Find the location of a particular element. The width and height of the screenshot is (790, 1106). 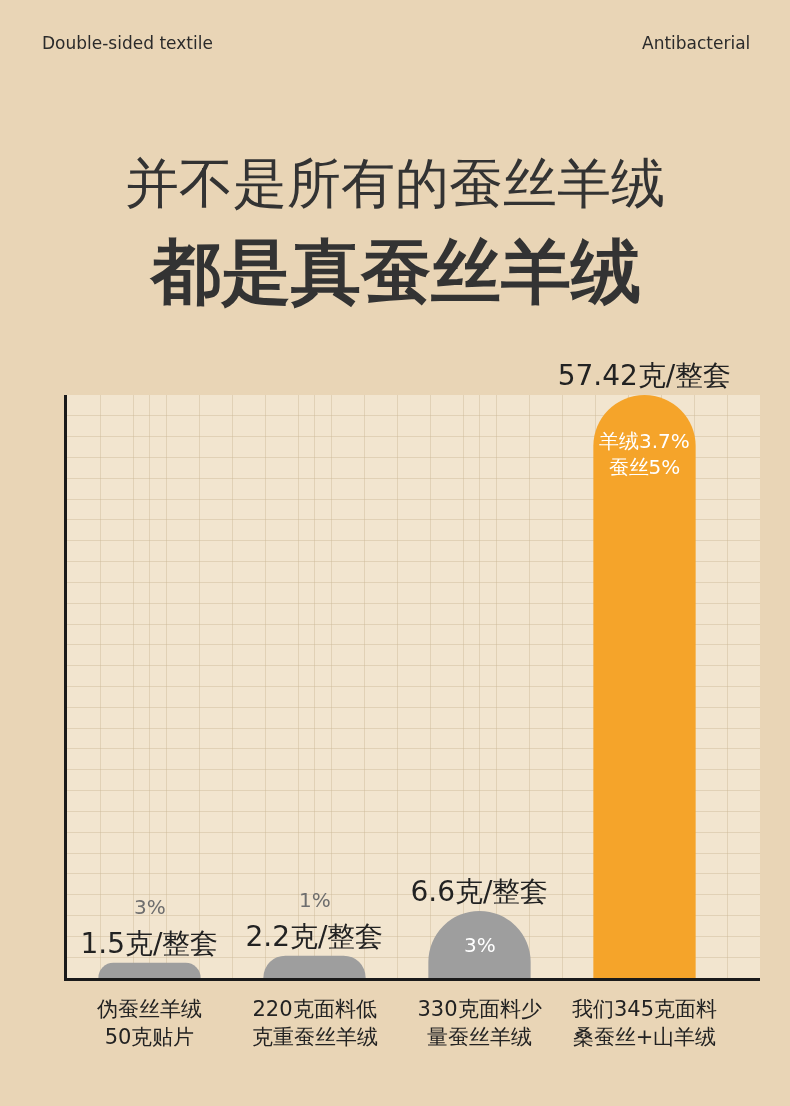

x-tick-label: 我们345克面料桑蚕丝+山羊绒 is located at coordinates (644, 1023).